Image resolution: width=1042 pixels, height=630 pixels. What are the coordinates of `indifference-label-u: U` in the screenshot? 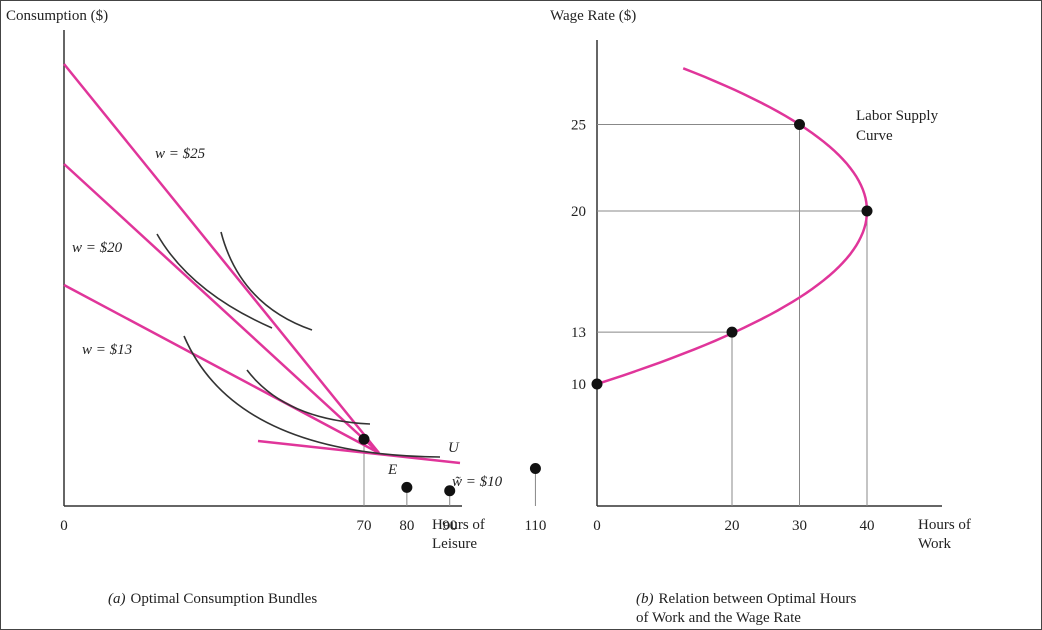 It's located at (454, 448).